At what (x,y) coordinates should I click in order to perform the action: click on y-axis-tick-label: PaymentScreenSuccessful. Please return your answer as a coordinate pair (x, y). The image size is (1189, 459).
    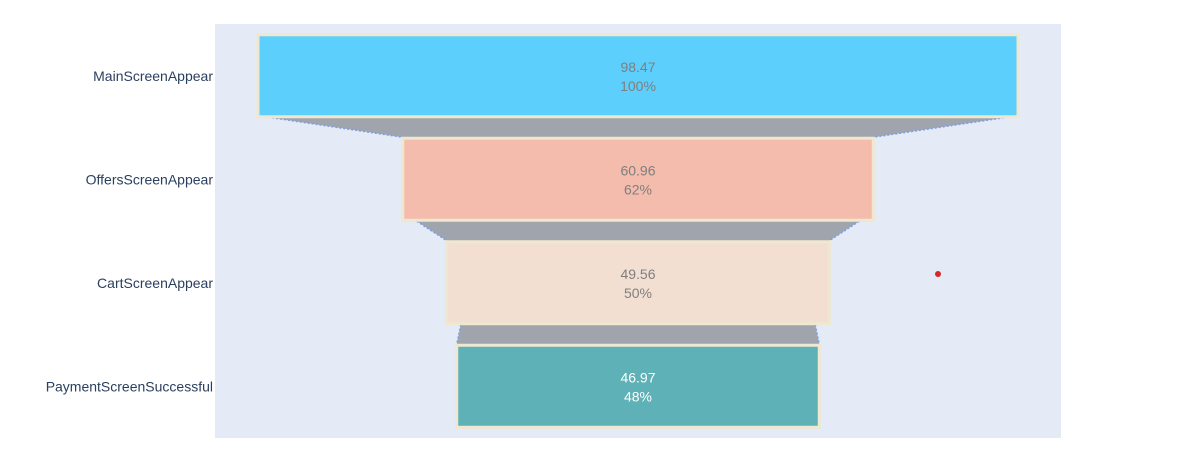
    Looking at the image, I should click on (129, 386).